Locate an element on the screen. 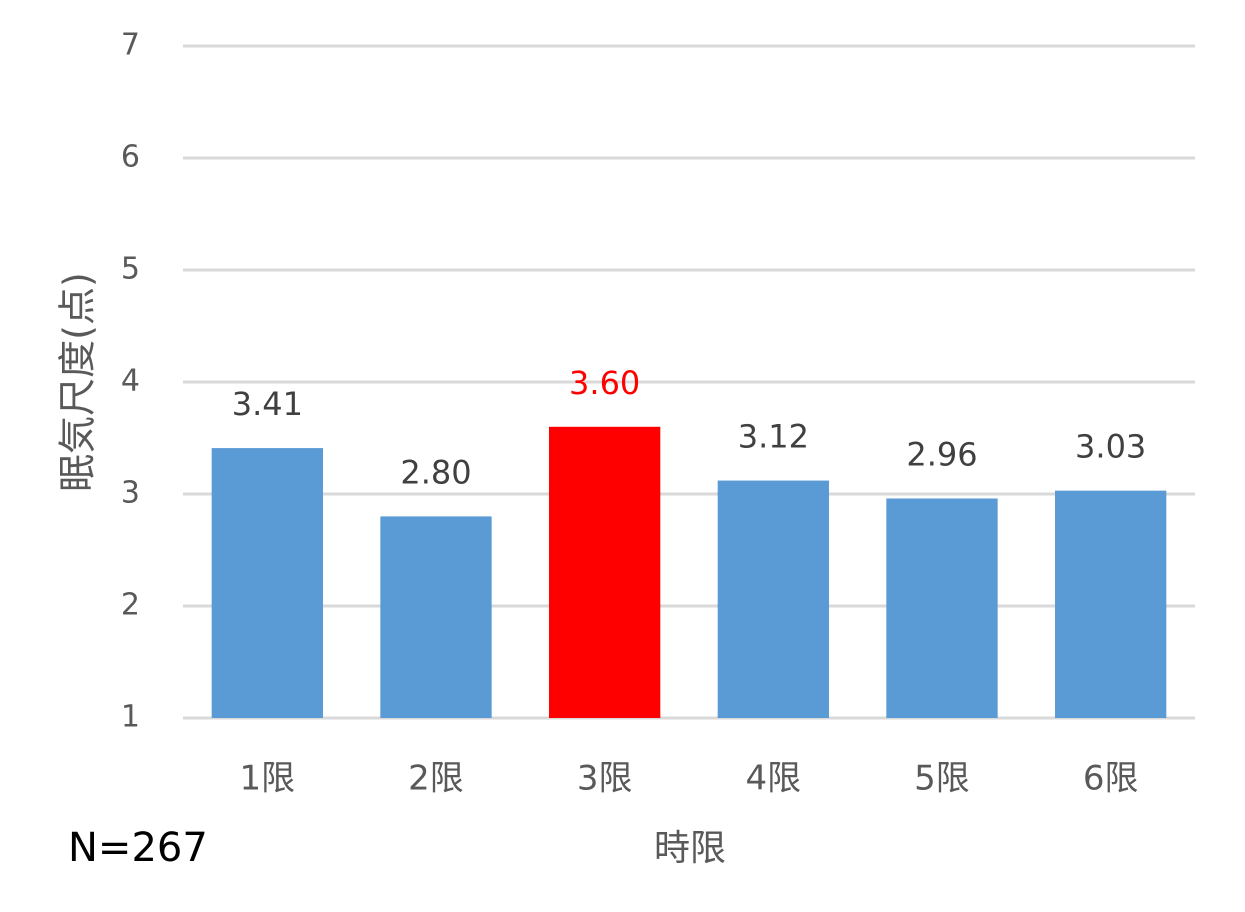 The width and height of the screenshot is (1245, 912). x-tick-label: 5限 is located at coordinates (942, 779).